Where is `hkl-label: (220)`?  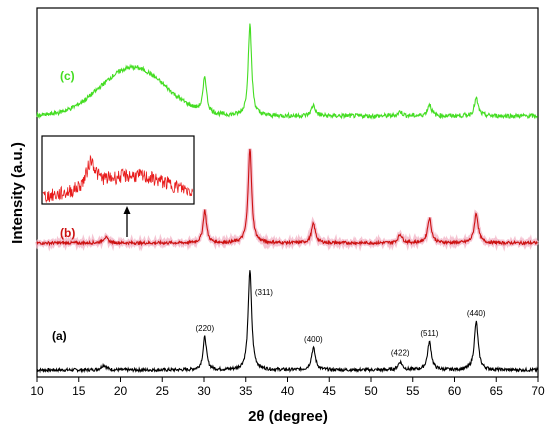 hkl-label: (220) is located at coordinates (204, 328).